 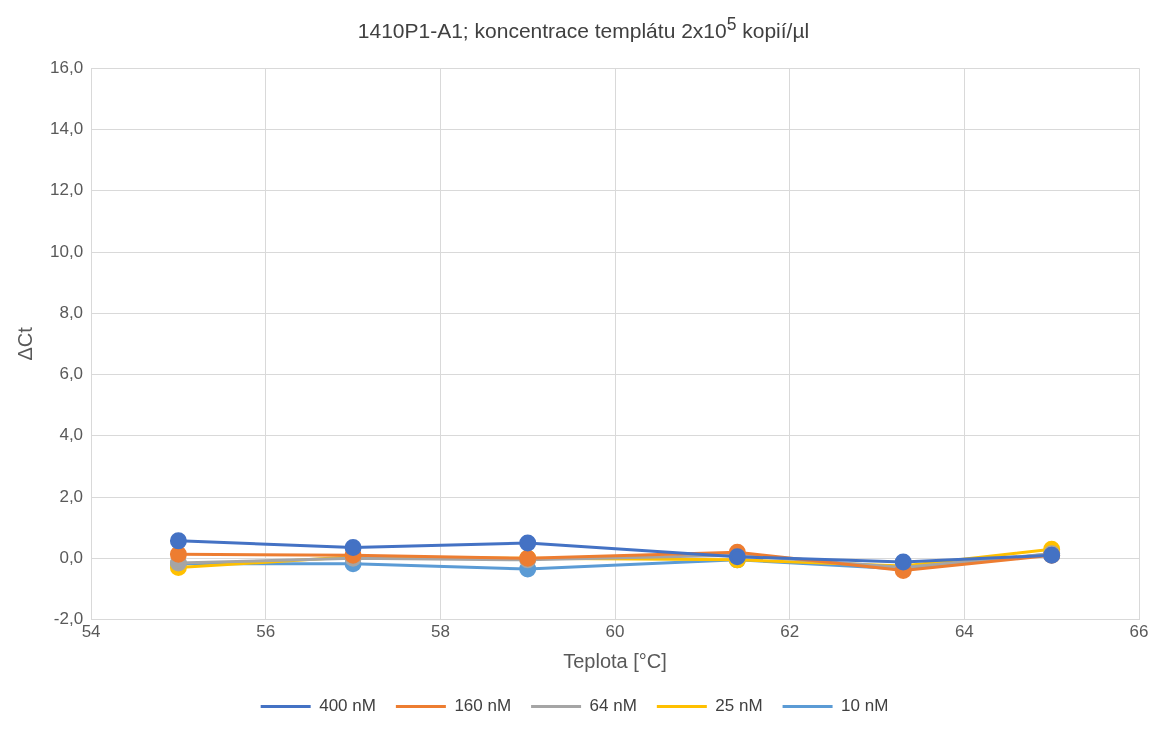 I want to click on x-axis-title: Teplota [°C], so click(x=615, y=660).